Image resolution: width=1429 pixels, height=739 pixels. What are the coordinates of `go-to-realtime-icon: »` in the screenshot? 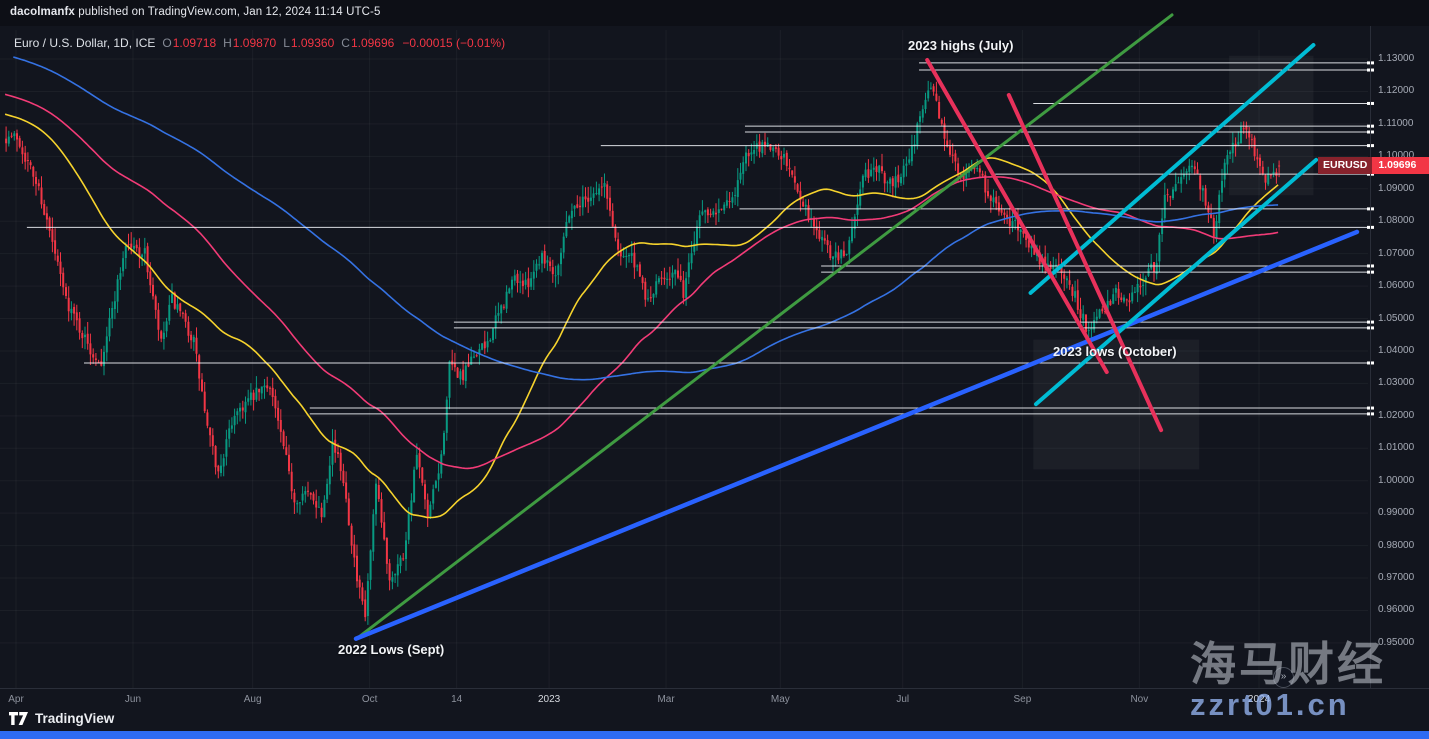 It's located at (1283, 676).